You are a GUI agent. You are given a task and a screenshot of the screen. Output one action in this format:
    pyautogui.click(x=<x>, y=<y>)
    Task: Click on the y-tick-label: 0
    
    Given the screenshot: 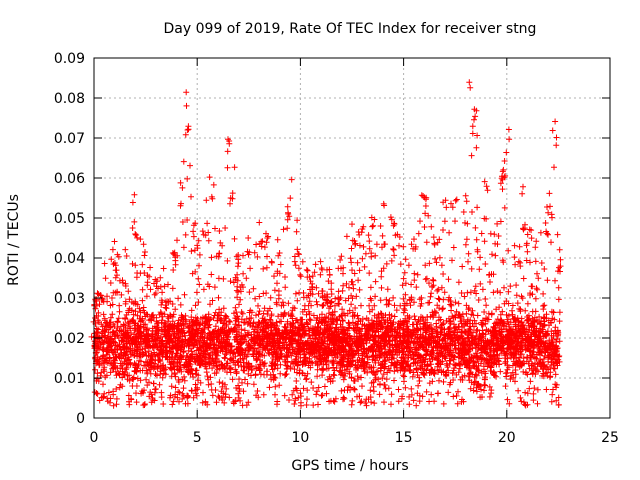 What is the action you would take?
    pyautogui.click(x=80, y=419)
    